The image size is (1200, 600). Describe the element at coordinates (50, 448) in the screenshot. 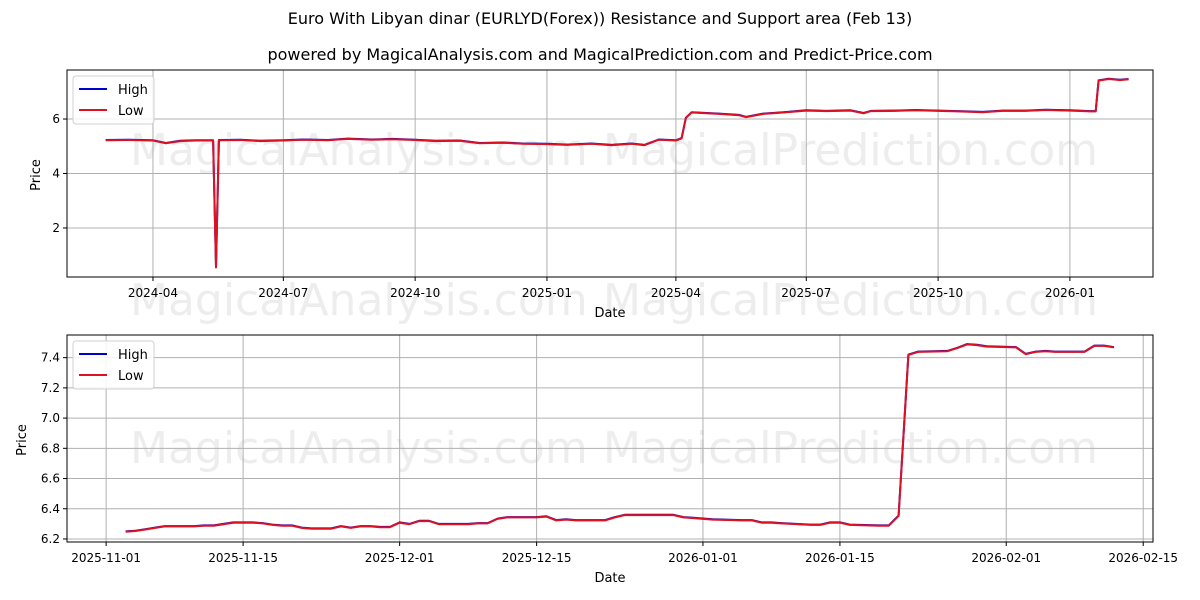

I see `y-tick-label: 6.8` at that location.